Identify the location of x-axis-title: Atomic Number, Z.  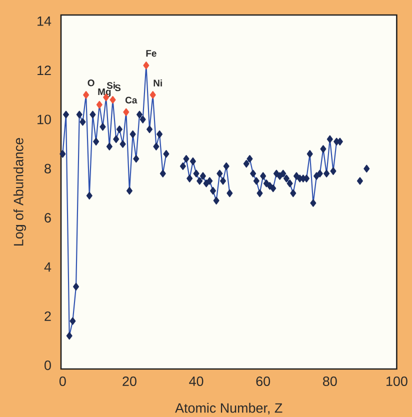
(228, 408).